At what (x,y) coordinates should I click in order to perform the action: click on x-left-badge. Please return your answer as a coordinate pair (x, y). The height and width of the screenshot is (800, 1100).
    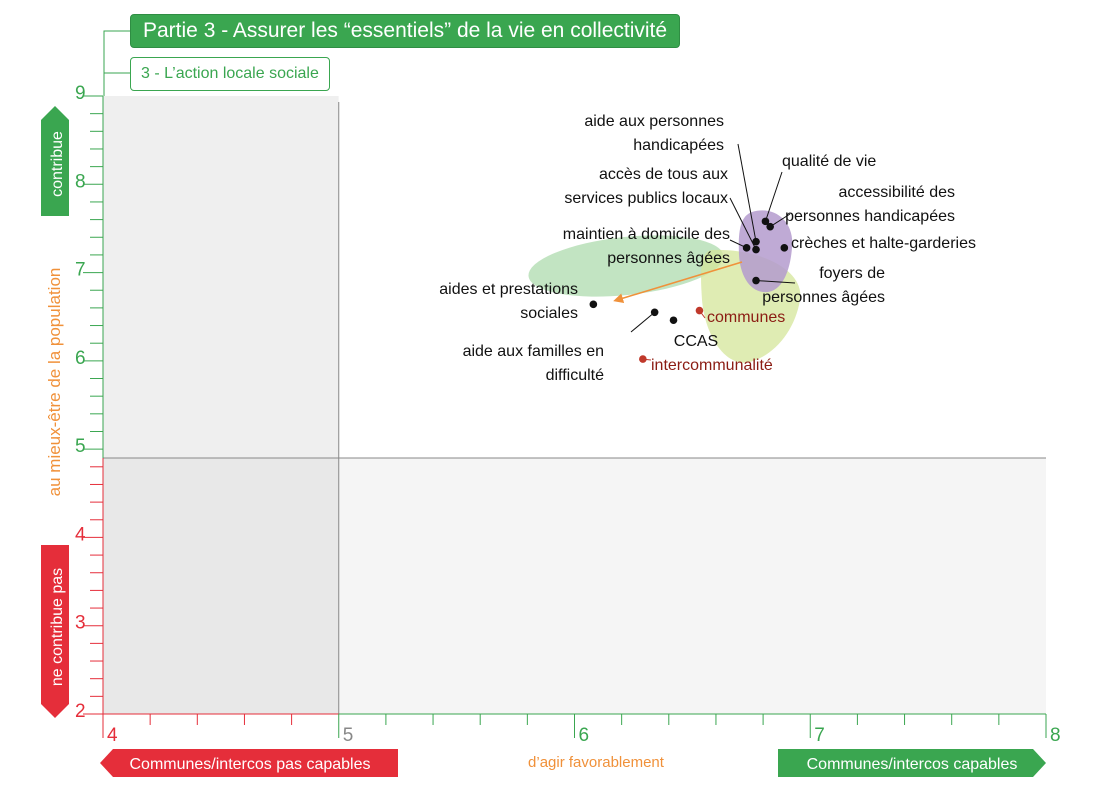
    Looking at the image, I should click on (249, 763).